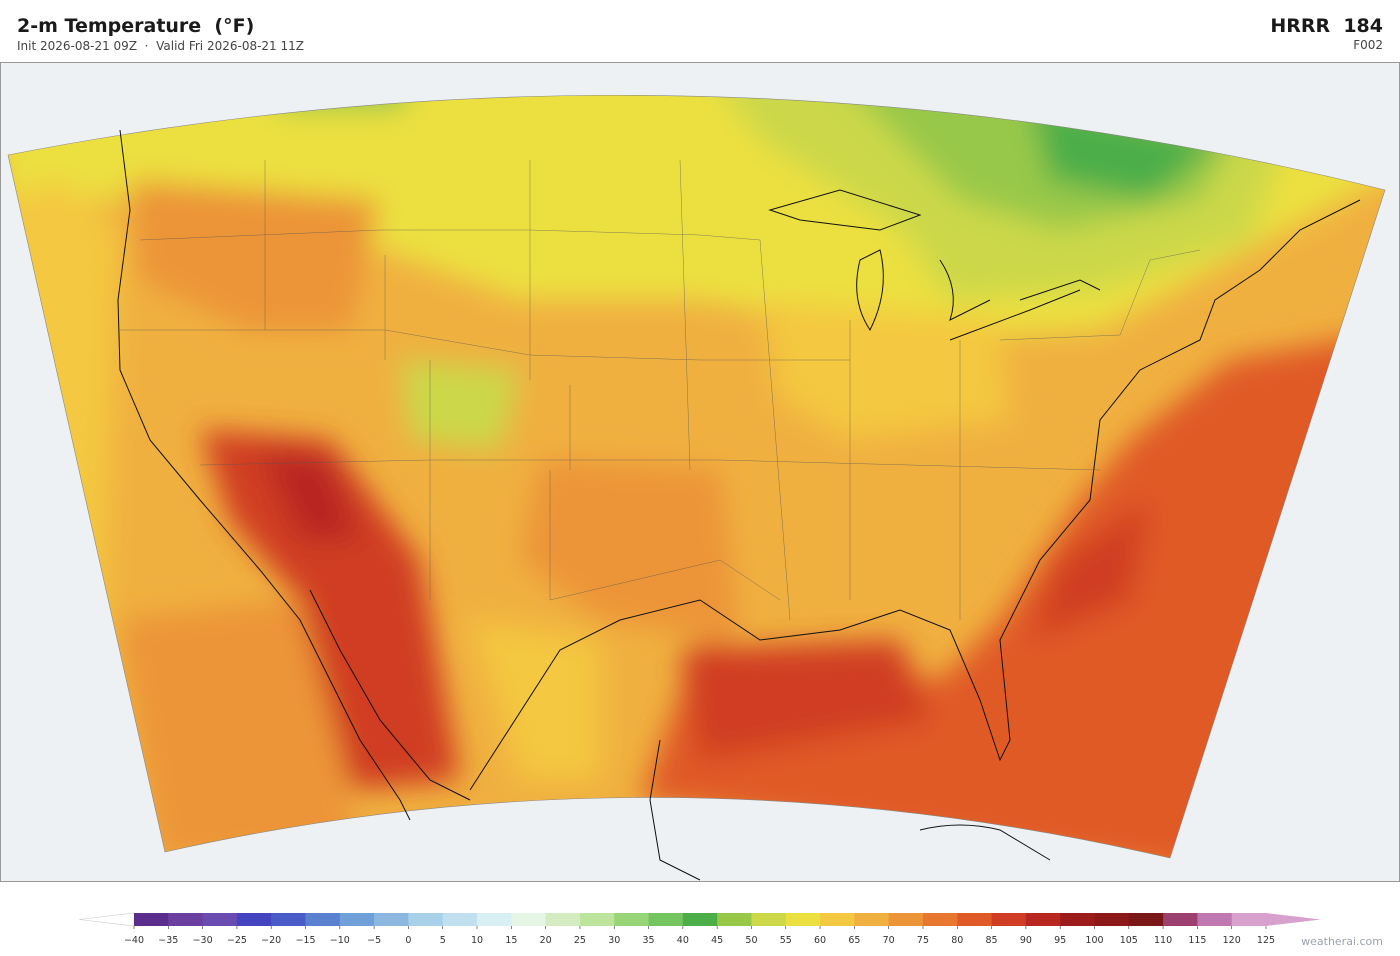 This screenshot has width=1400, height=956. I want to click on model-name: HRRR 184, so click(1326, 26).